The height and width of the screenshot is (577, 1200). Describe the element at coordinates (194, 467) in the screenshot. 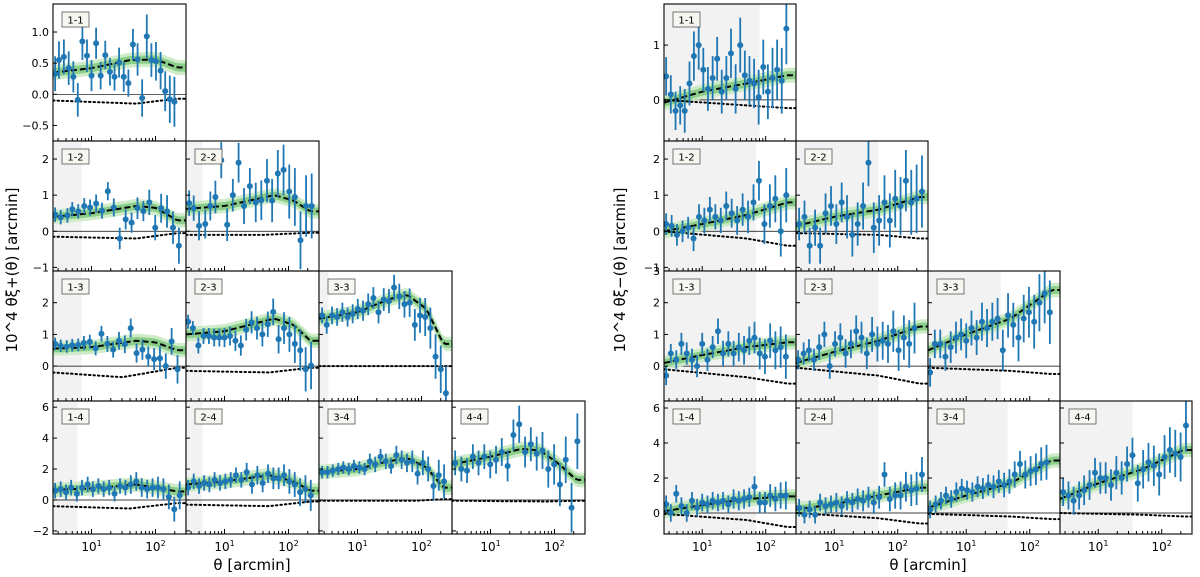

I see `scale-cut-region` at that location.